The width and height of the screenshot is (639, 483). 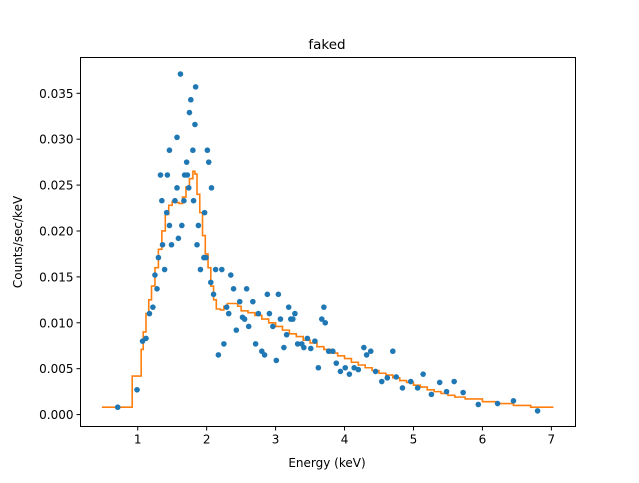 What do you see at coordinates (18, 241) in the screenshot?
I see `y-axis-label: Counts/sec/keV` at bounding box center [18, 241].